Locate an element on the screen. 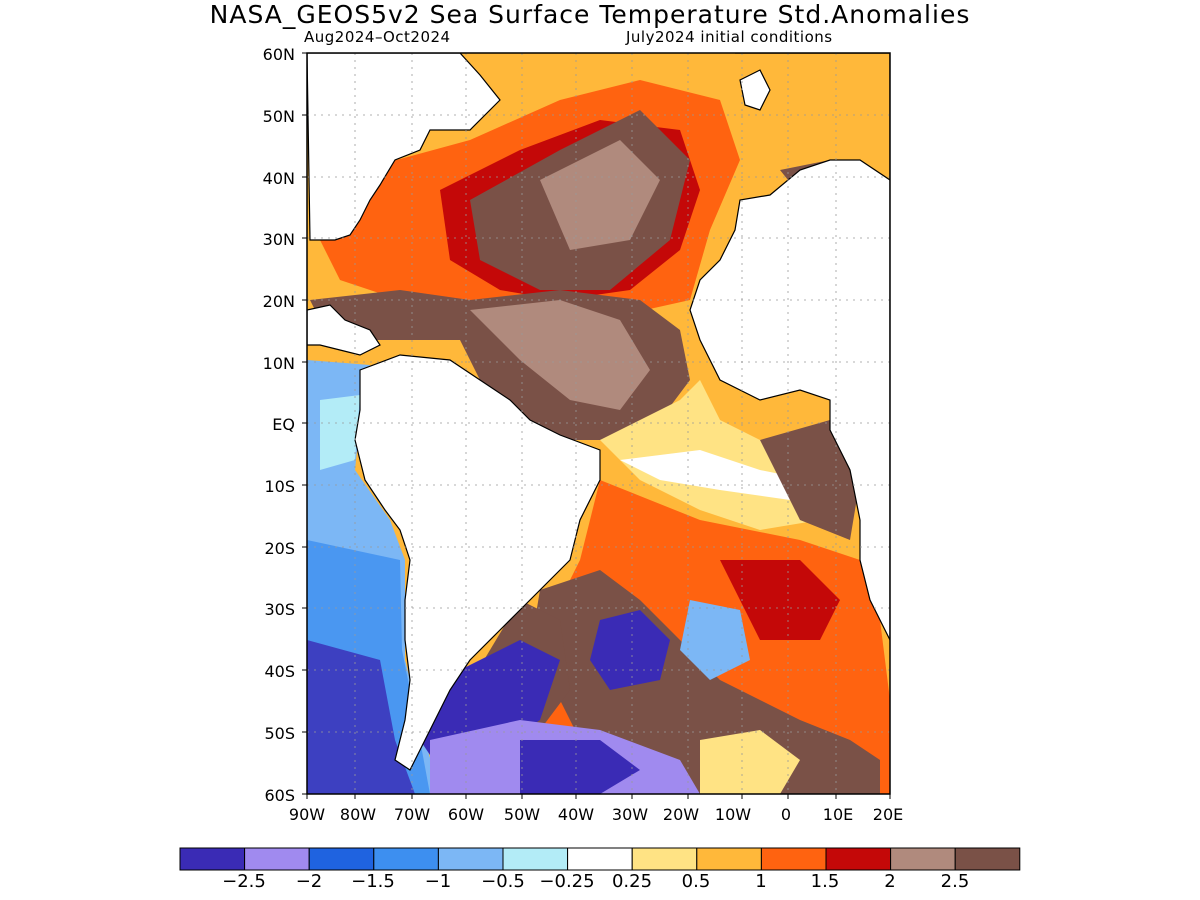 The width and height of the screenshot is (1200, 900). lat-label-50n: 50N is located at coordinates (278, 116).